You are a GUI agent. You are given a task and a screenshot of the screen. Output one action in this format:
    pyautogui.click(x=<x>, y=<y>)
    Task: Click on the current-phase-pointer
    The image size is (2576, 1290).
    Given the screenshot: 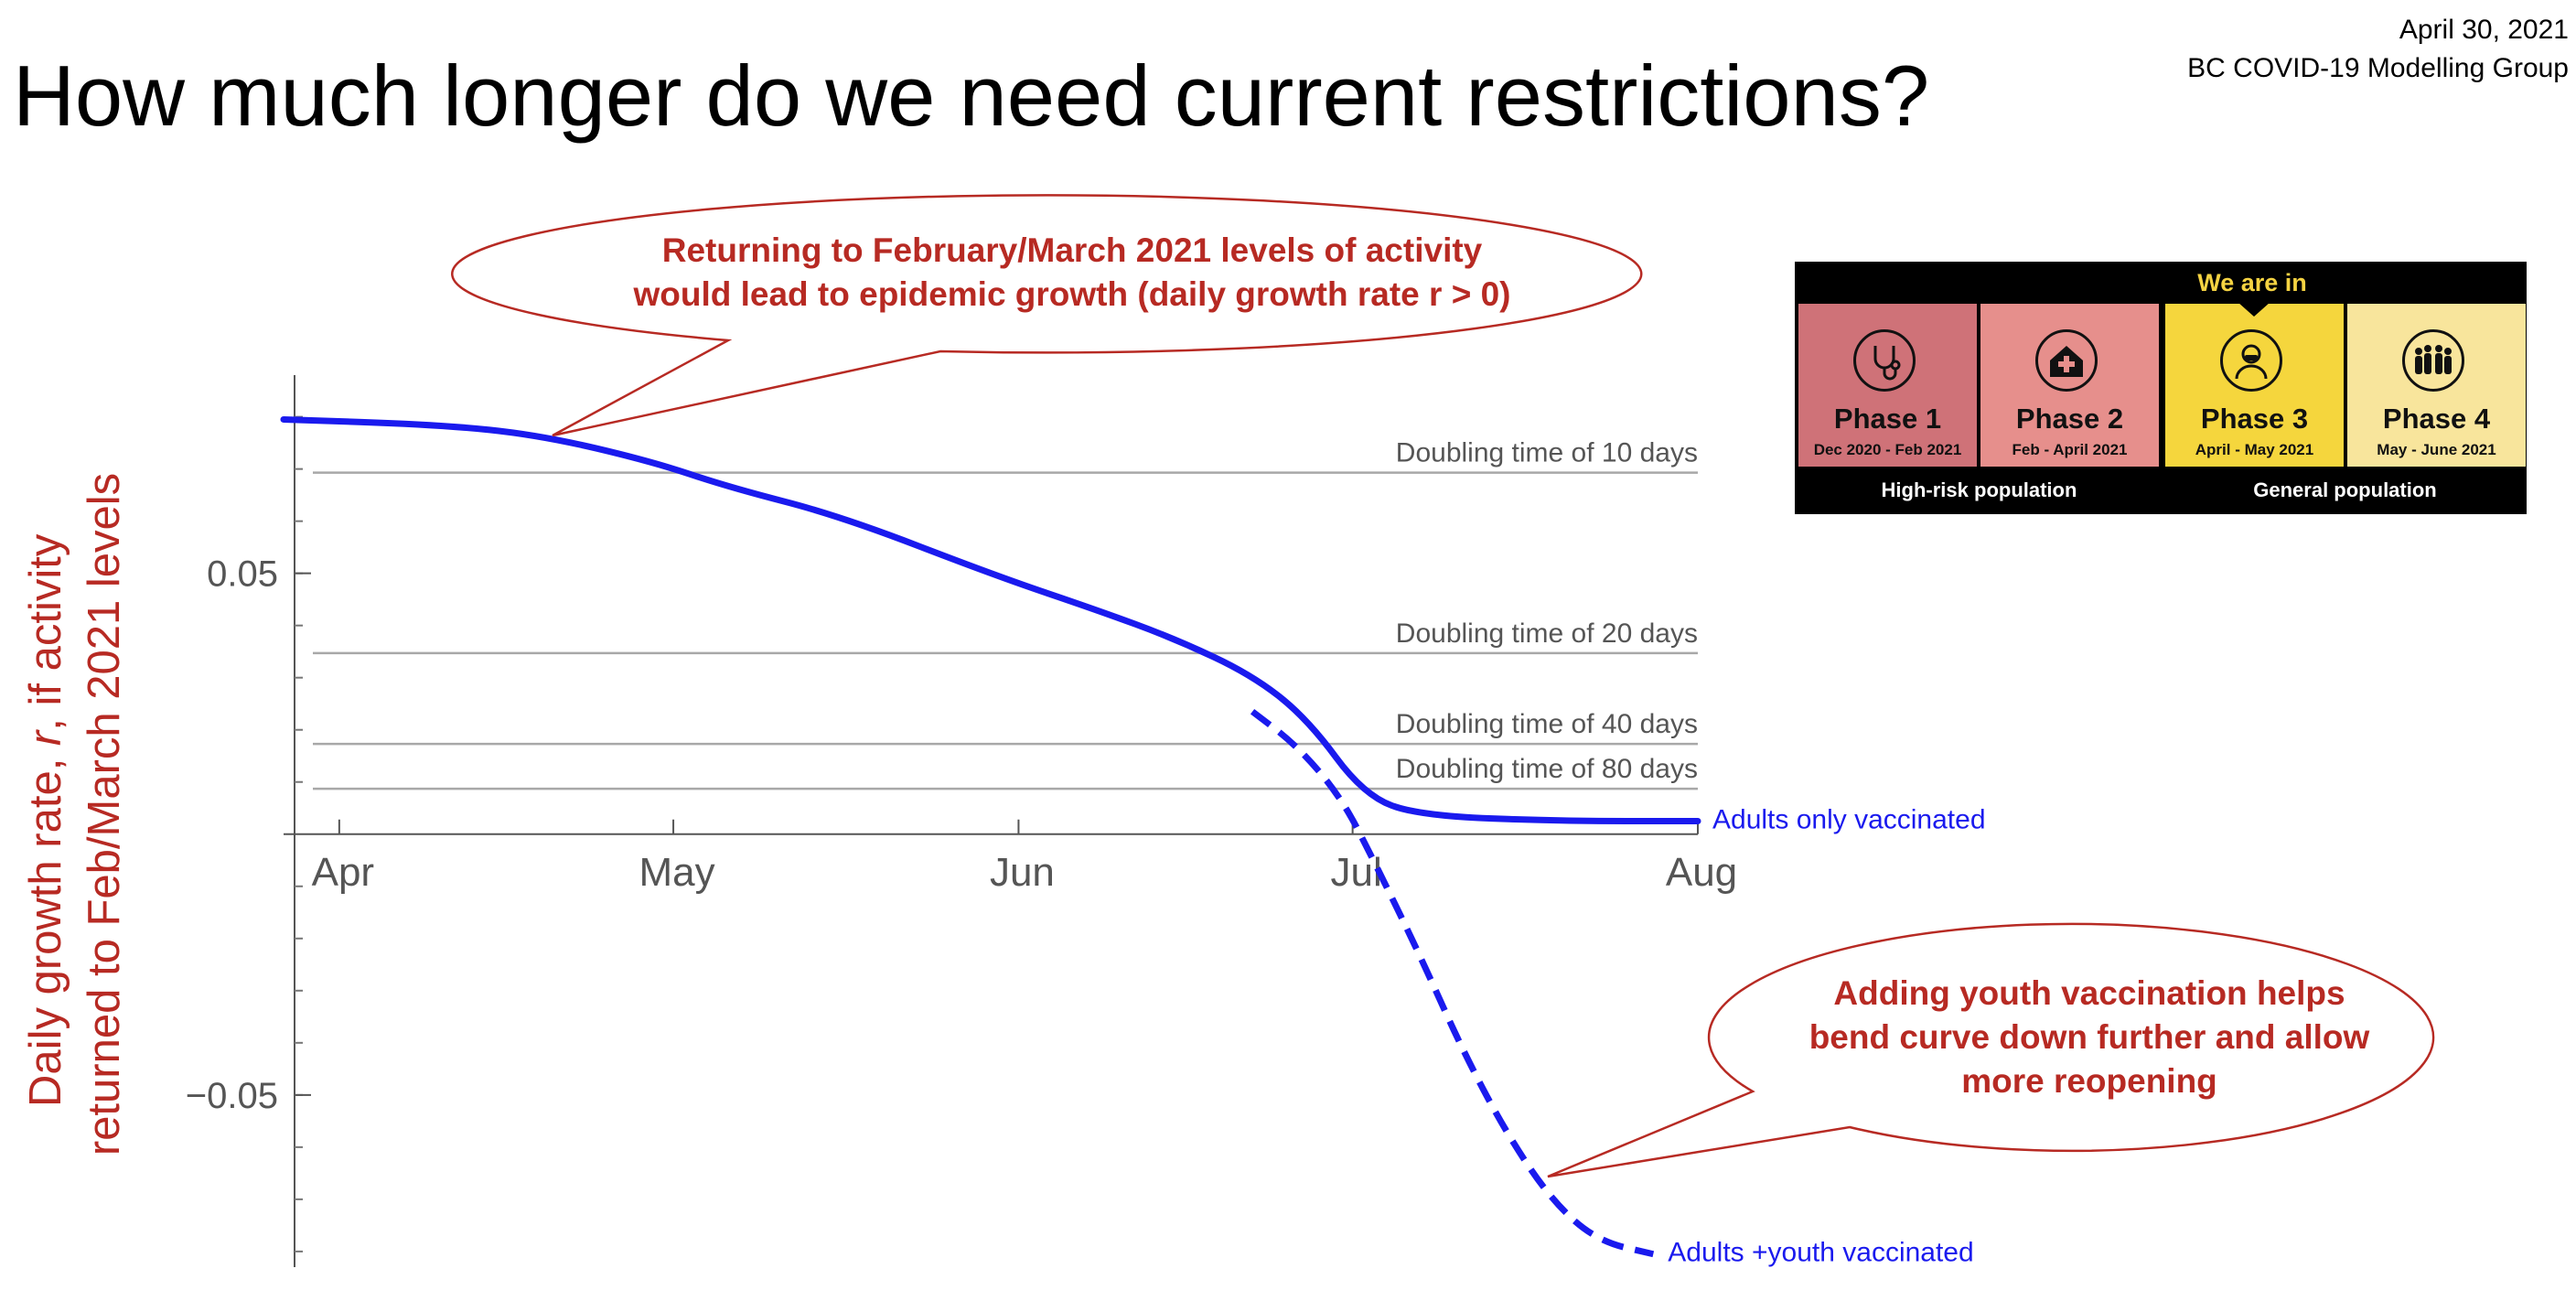 What is the action you would take?
    pyautogui.click(x=2254, y=309)
    